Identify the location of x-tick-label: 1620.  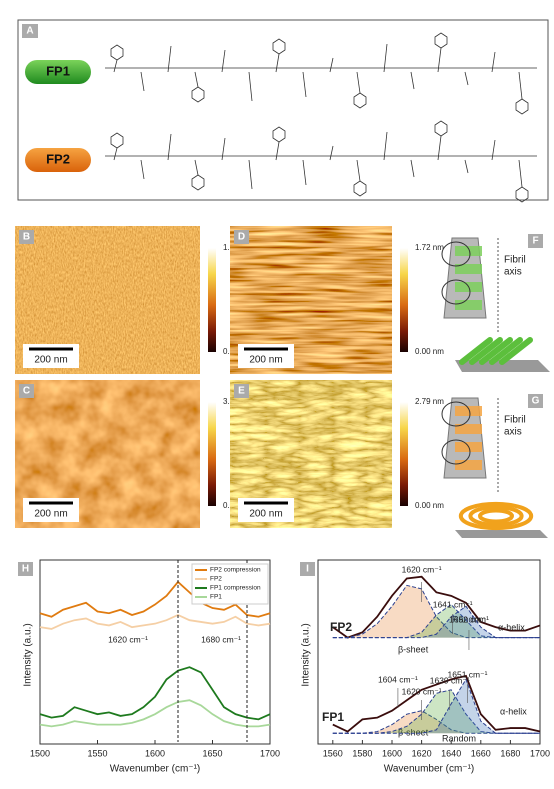
(422, 753).